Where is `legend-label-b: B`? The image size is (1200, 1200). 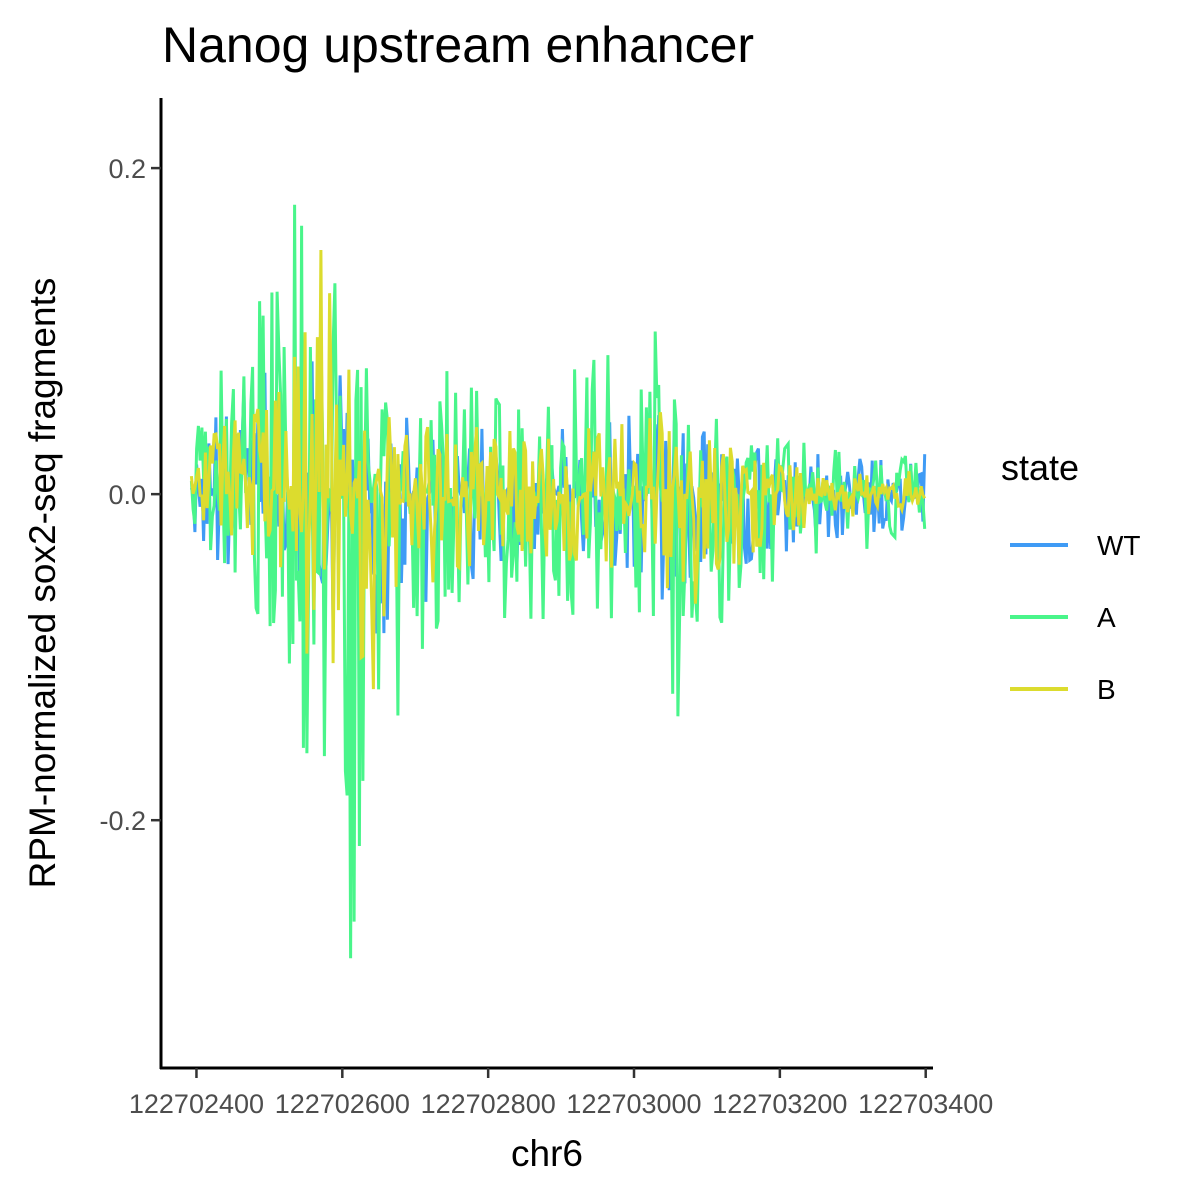
legend-label-b: B is located at coordinates (1106, 689).